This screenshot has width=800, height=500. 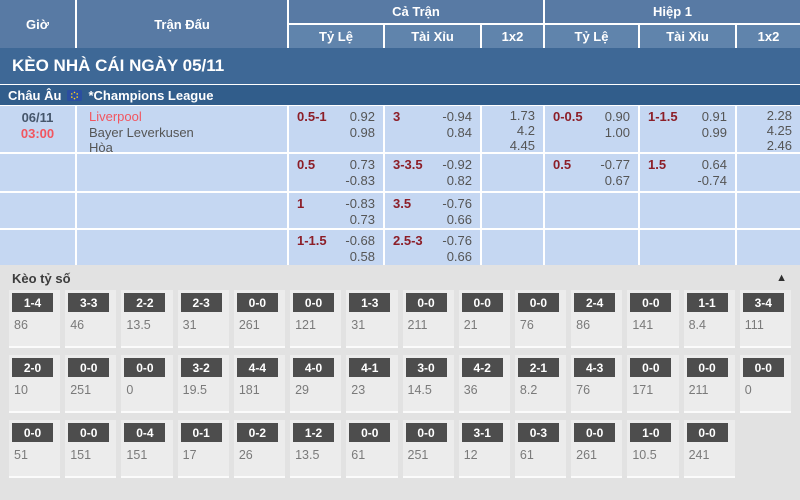 I want to click on score-odds-cell: 2-2 13.5, so click(x=147, y=319).